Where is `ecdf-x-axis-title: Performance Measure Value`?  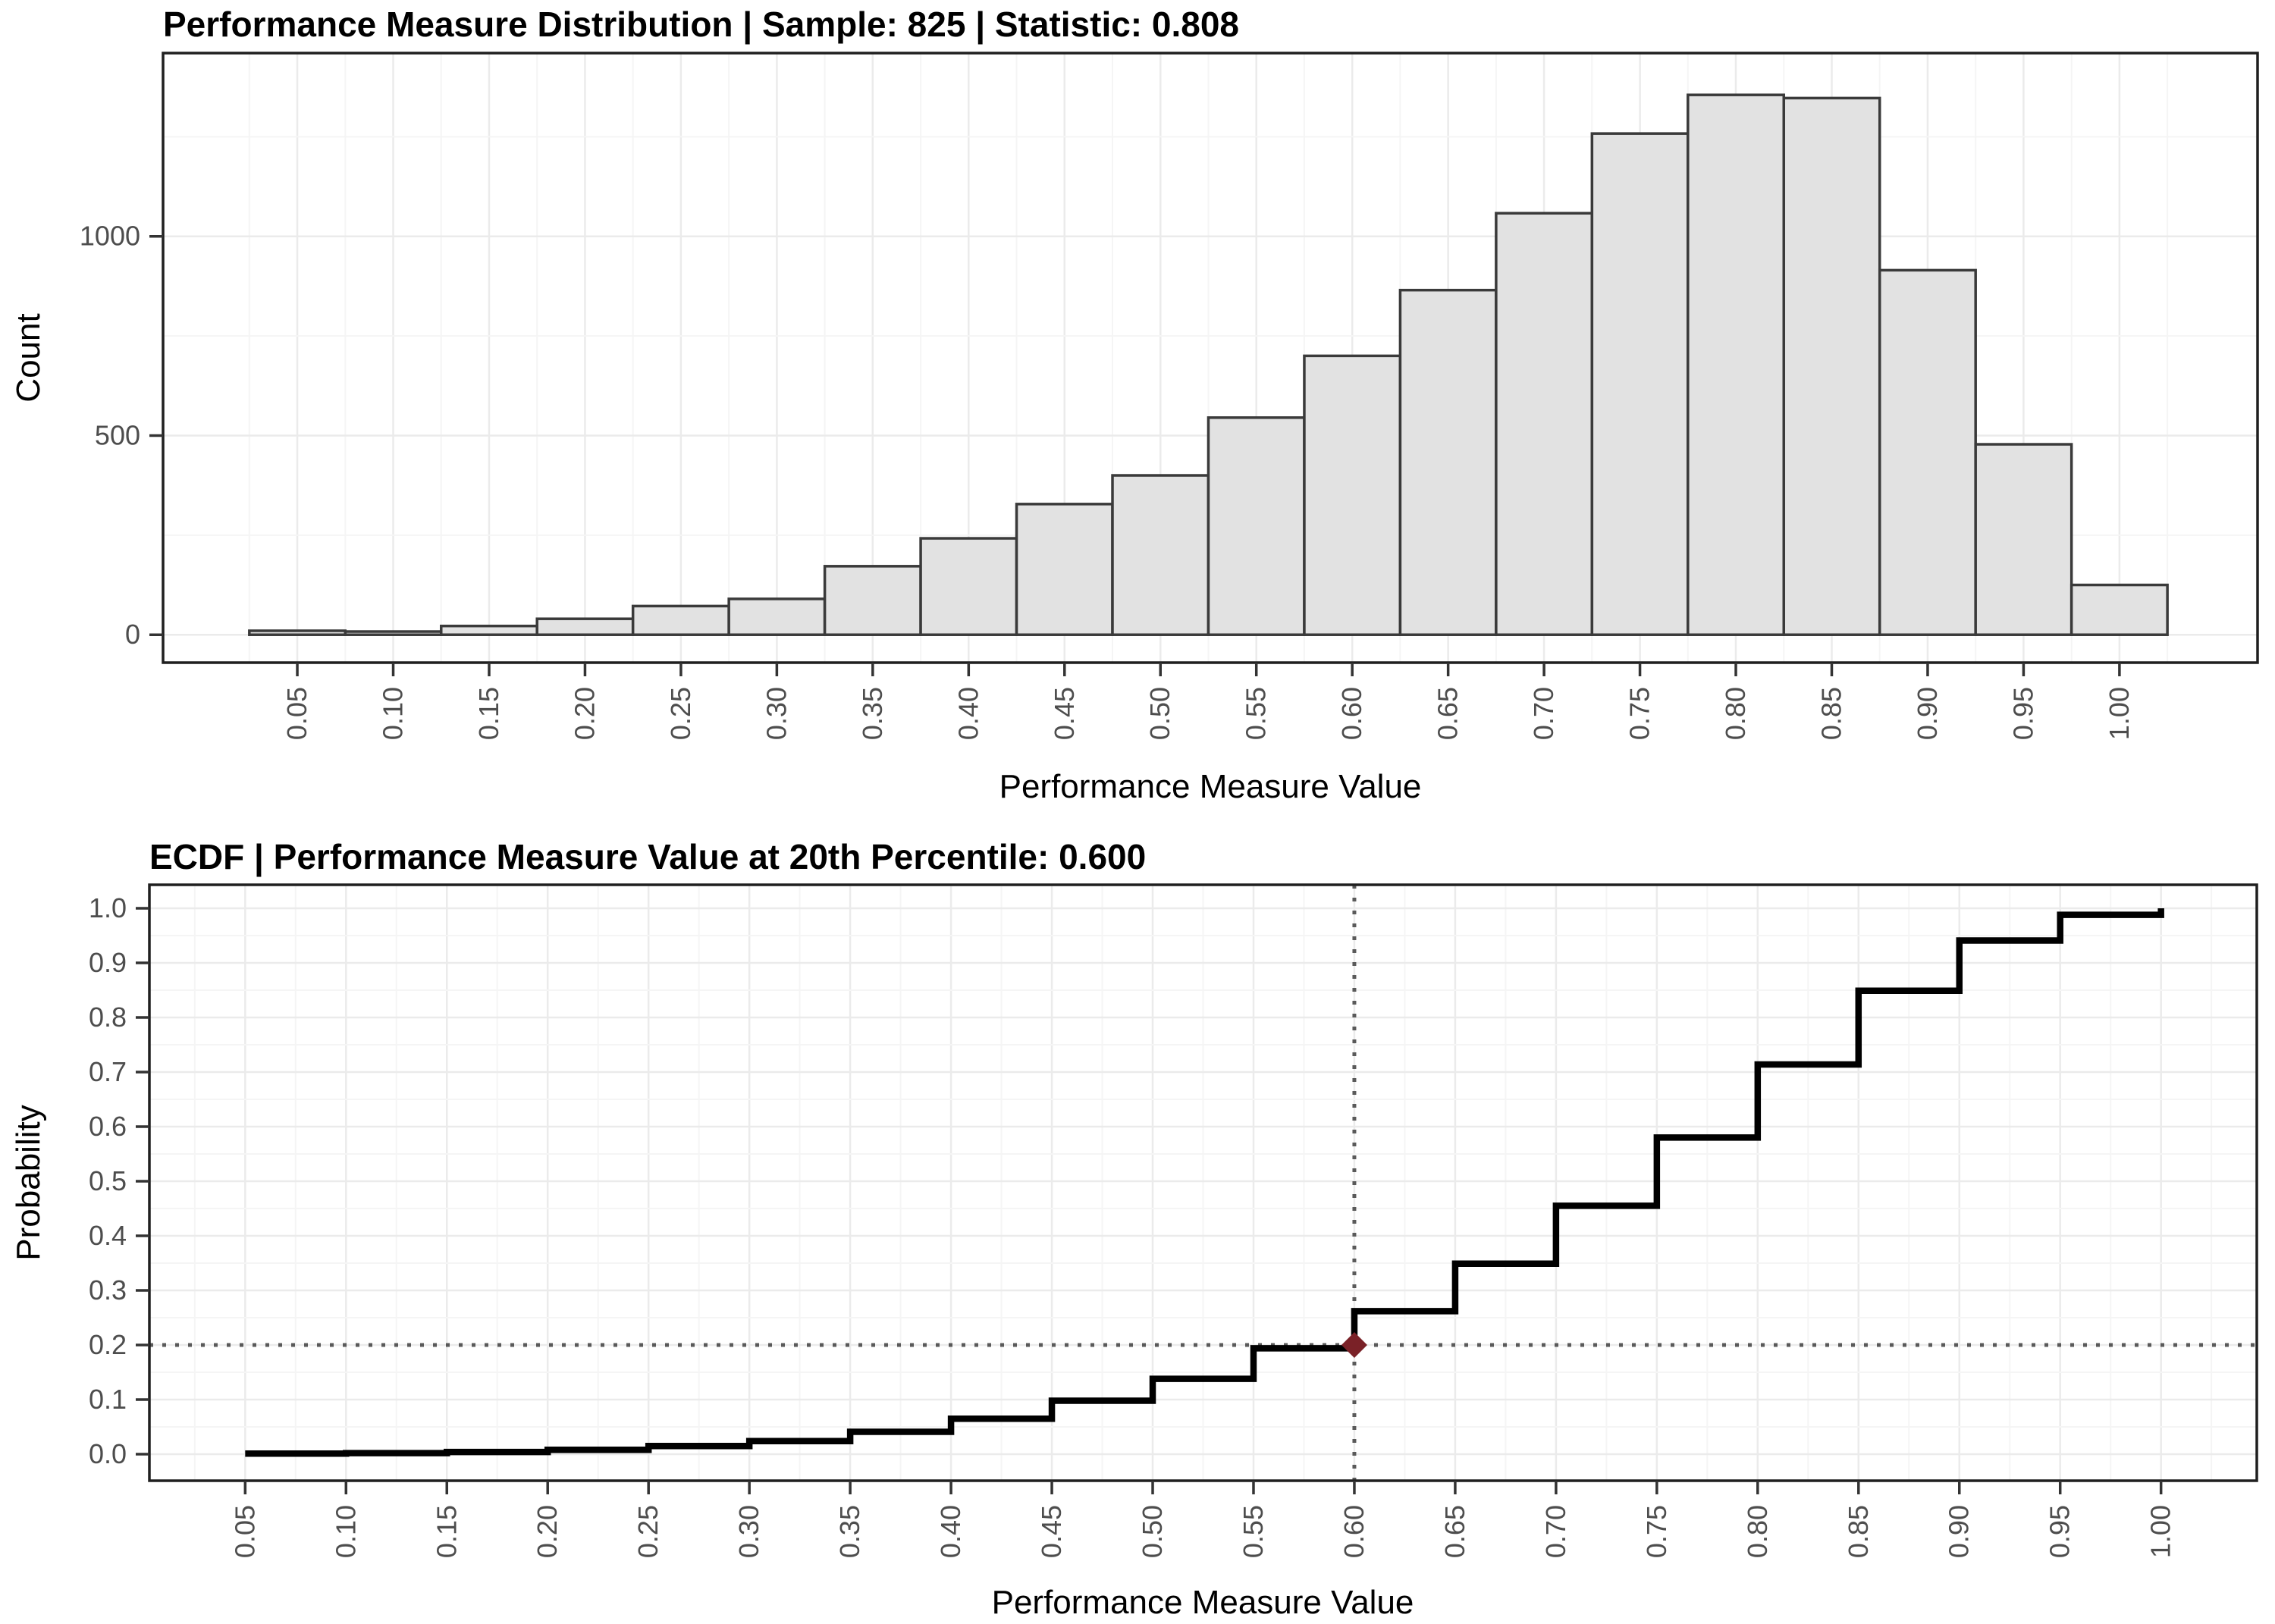 ecdf-x-axis-title: Performance Measure Value is located at coordinates (1203, 1602).